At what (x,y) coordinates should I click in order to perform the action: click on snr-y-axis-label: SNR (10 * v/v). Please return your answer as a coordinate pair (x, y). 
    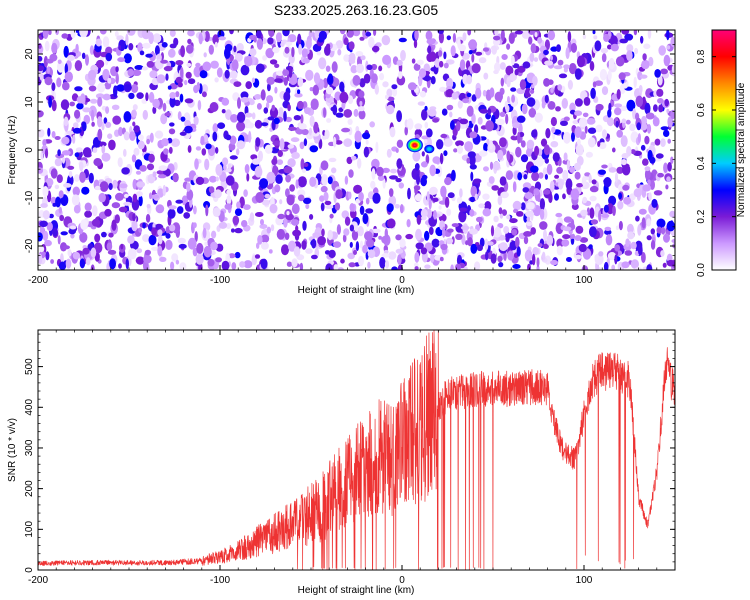
    Looking at the image, I should click on (12, 450).